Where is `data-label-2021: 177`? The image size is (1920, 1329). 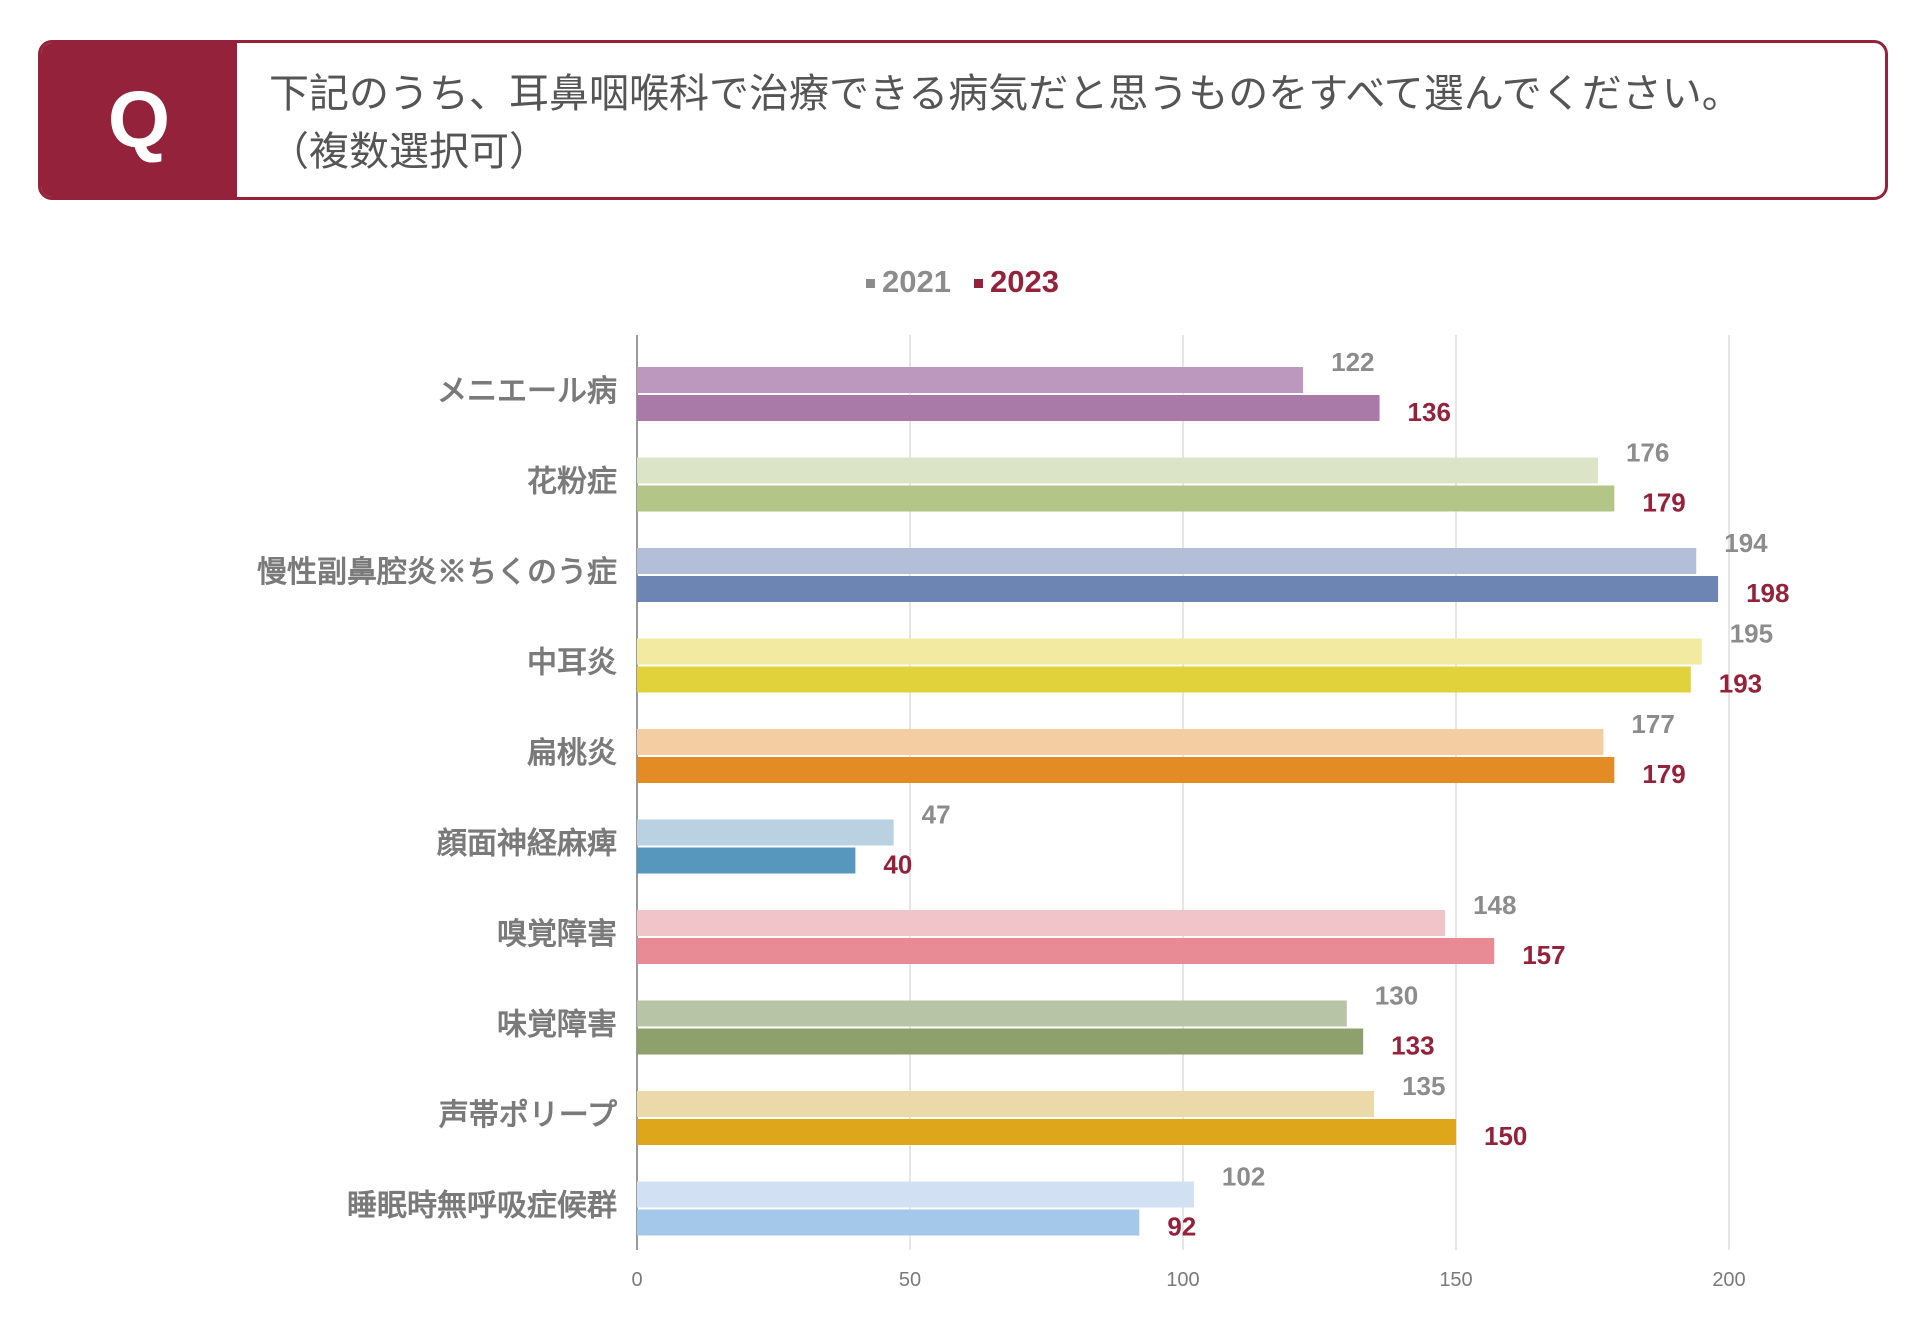 data-label-2021: 177 is located at coordinates (1652, 724).